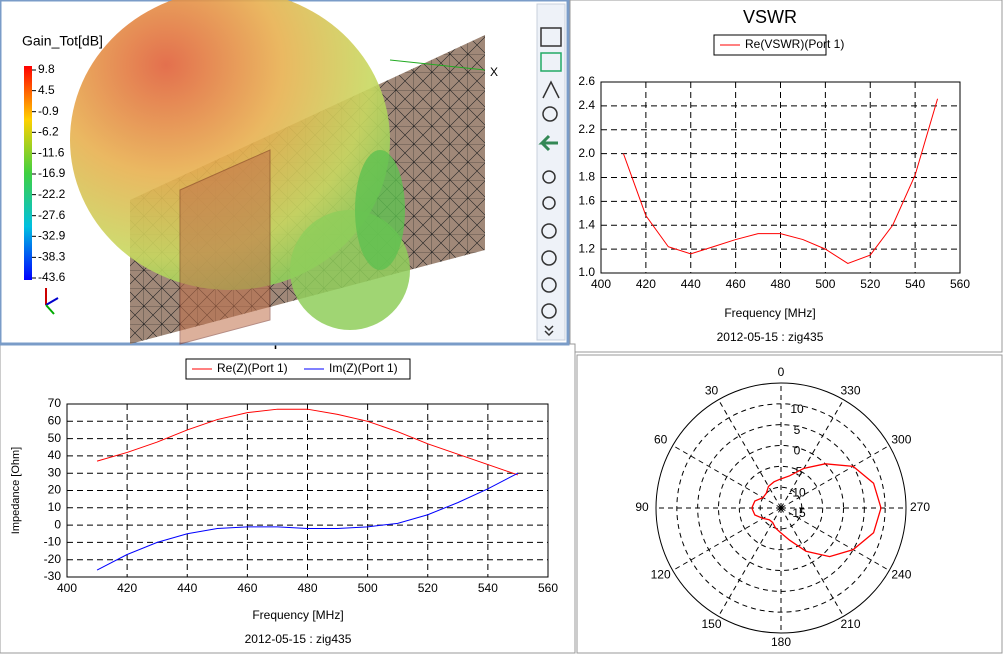 This screenshot has height=659, width=1003. Describe the element at coordinates (661, 575) in the screenshot. I see `theta-label: 120` at that location.